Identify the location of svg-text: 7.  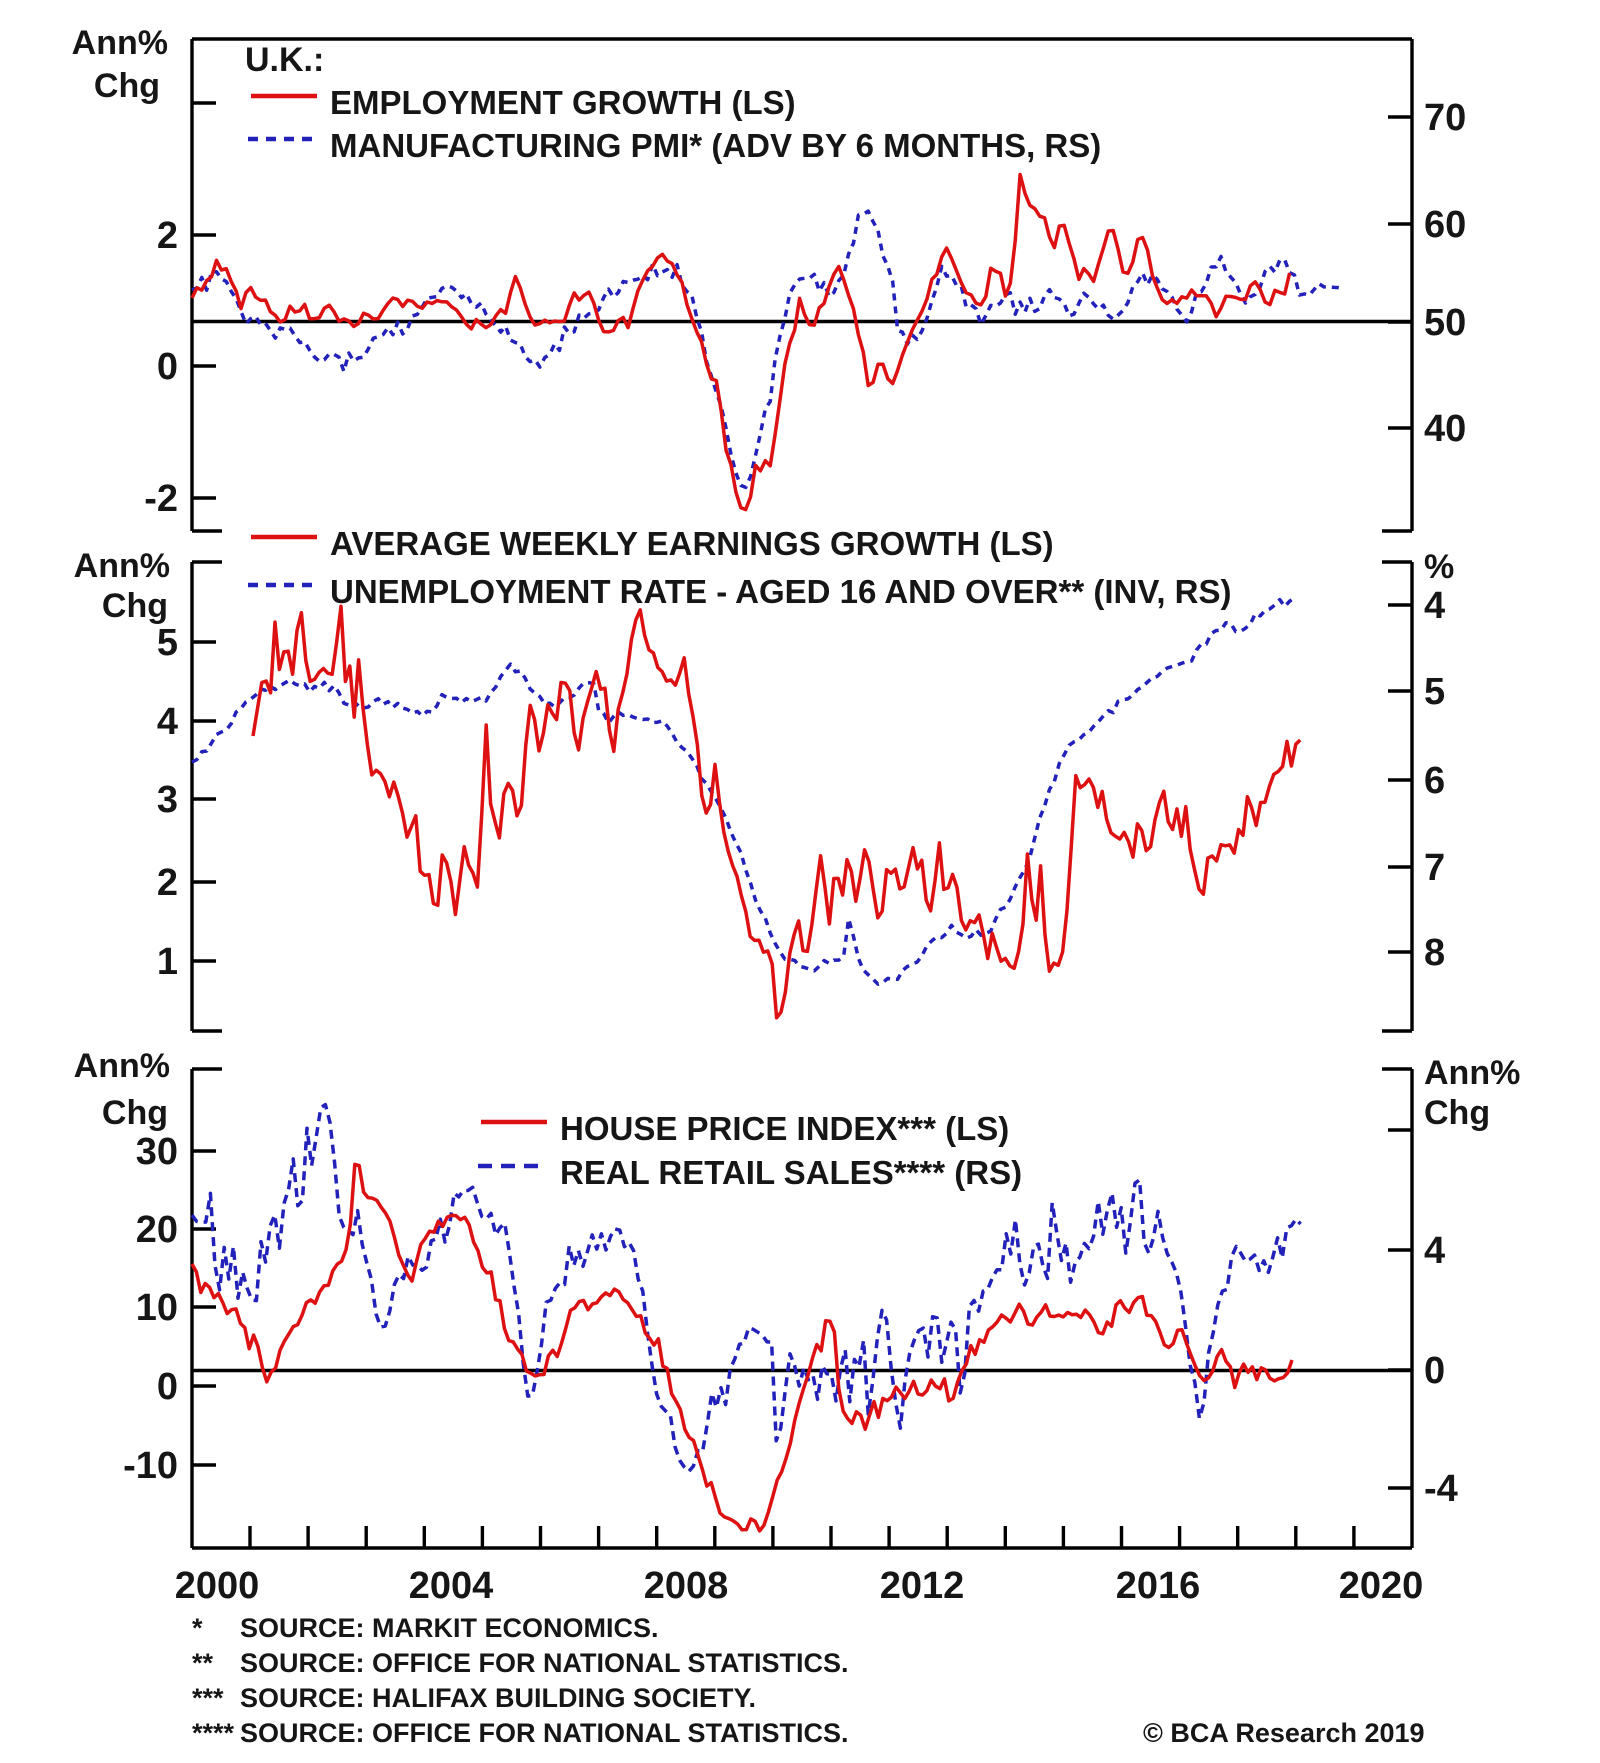
(1434, 868).